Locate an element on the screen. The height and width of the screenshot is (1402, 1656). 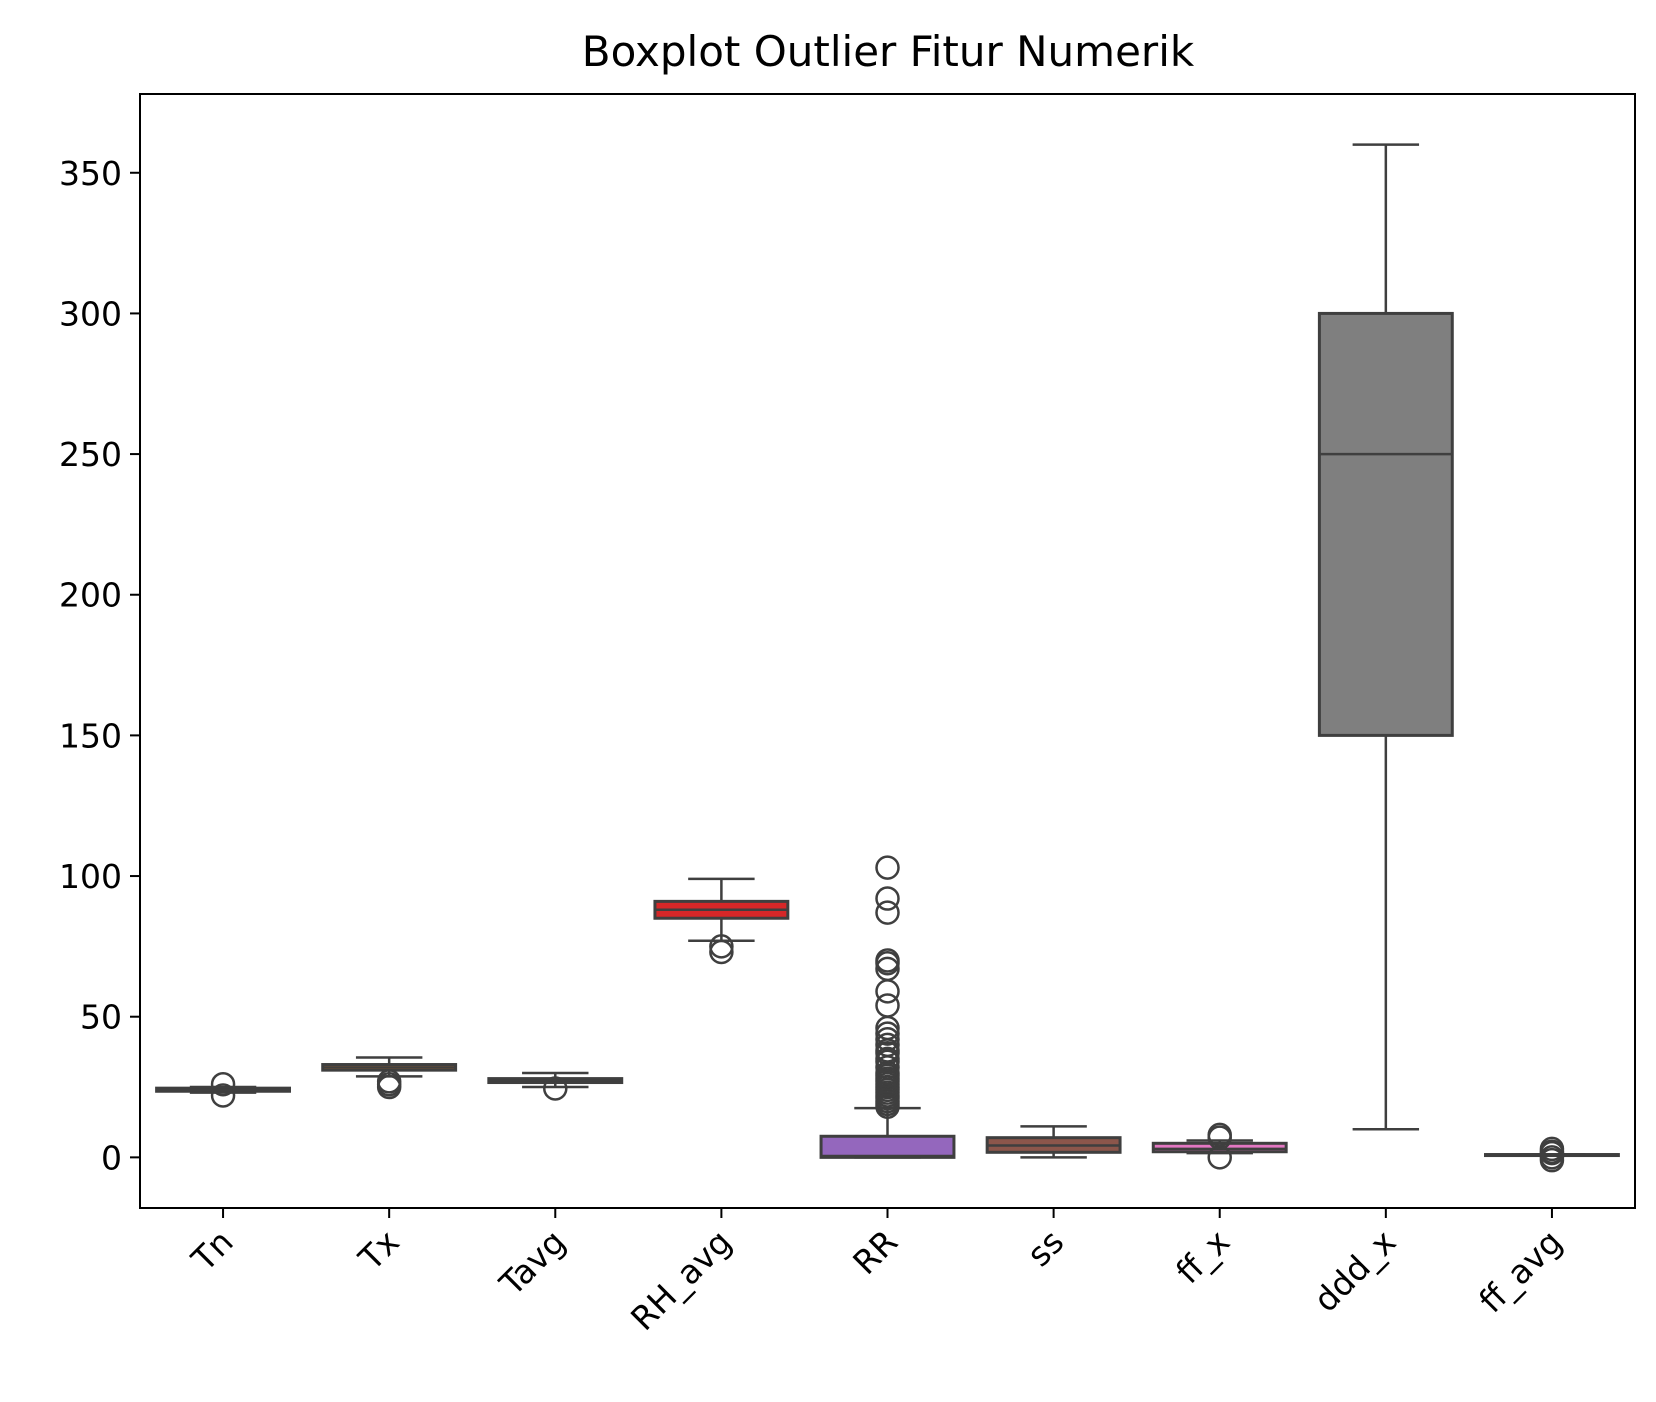
box-group-rr is located at coordinates (887, 1007).